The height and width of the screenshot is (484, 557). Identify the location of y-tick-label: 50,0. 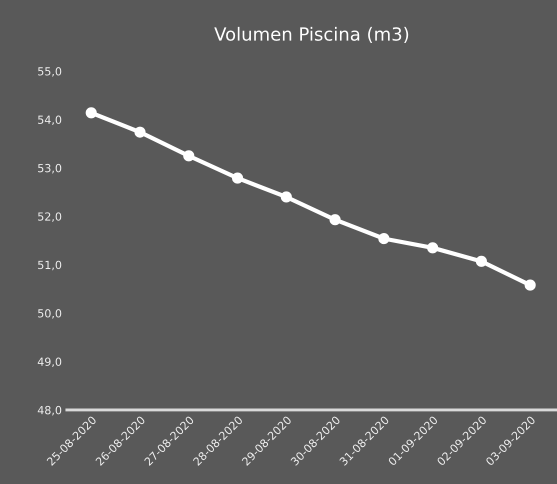
(50, 314).